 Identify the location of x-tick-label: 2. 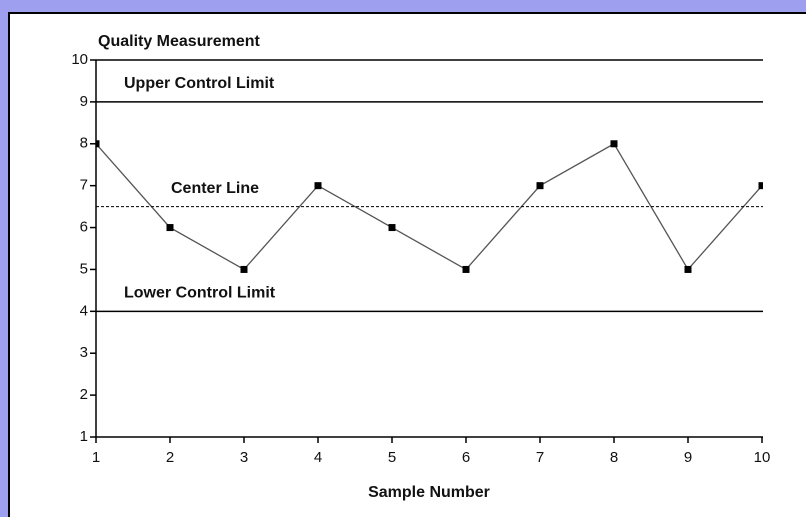
(170, 457).